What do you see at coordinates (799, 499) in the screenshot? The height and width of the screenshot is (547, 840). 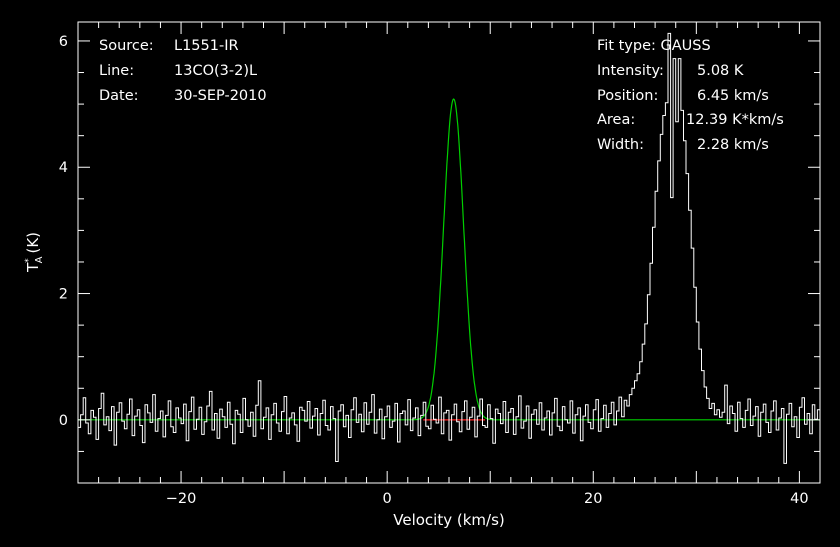 I see `x-tick-label: 40` at bounding box center [799, 499].